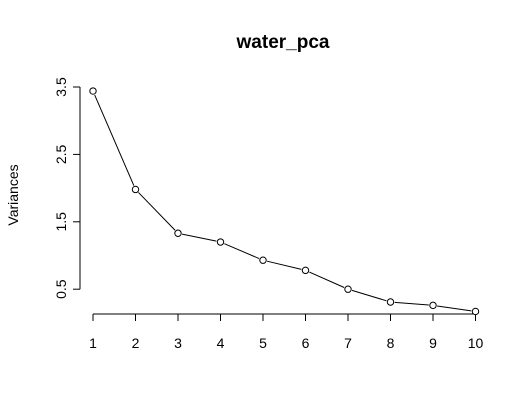 The height and width of the screenshot is (413, 531). What do you see at coordinates (67, 188) in the screenshot?
I see `y-axis: 0.5 1.5 2.5 3.5` at bounding box center [67, 188].